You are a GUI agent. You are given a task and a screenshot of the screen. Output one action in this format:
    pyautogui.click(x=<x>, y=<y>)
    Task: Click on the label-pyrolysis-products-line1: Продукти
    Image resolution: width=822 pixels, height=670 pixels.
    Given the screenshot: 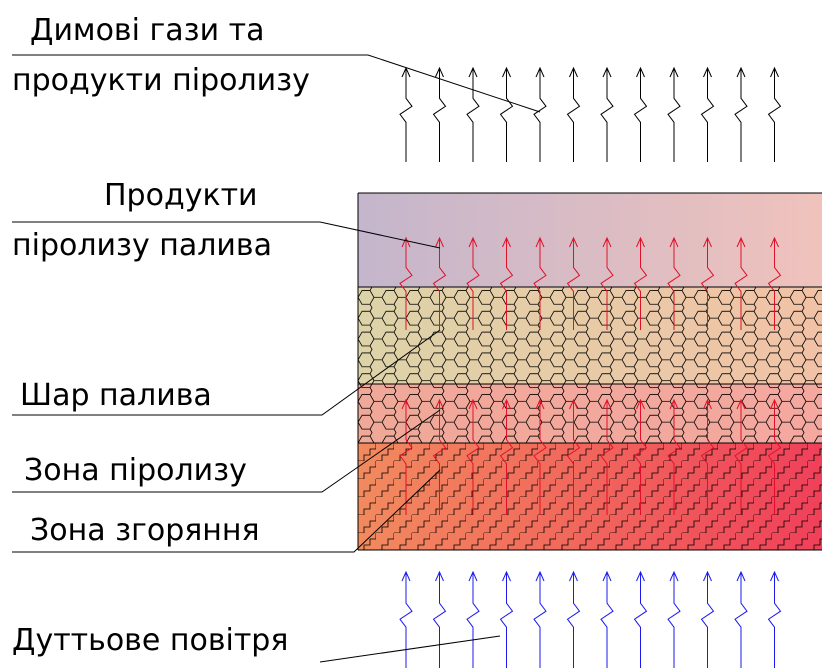 What is the action you would take?
    pyautogui.click(x=181, y=195)
    